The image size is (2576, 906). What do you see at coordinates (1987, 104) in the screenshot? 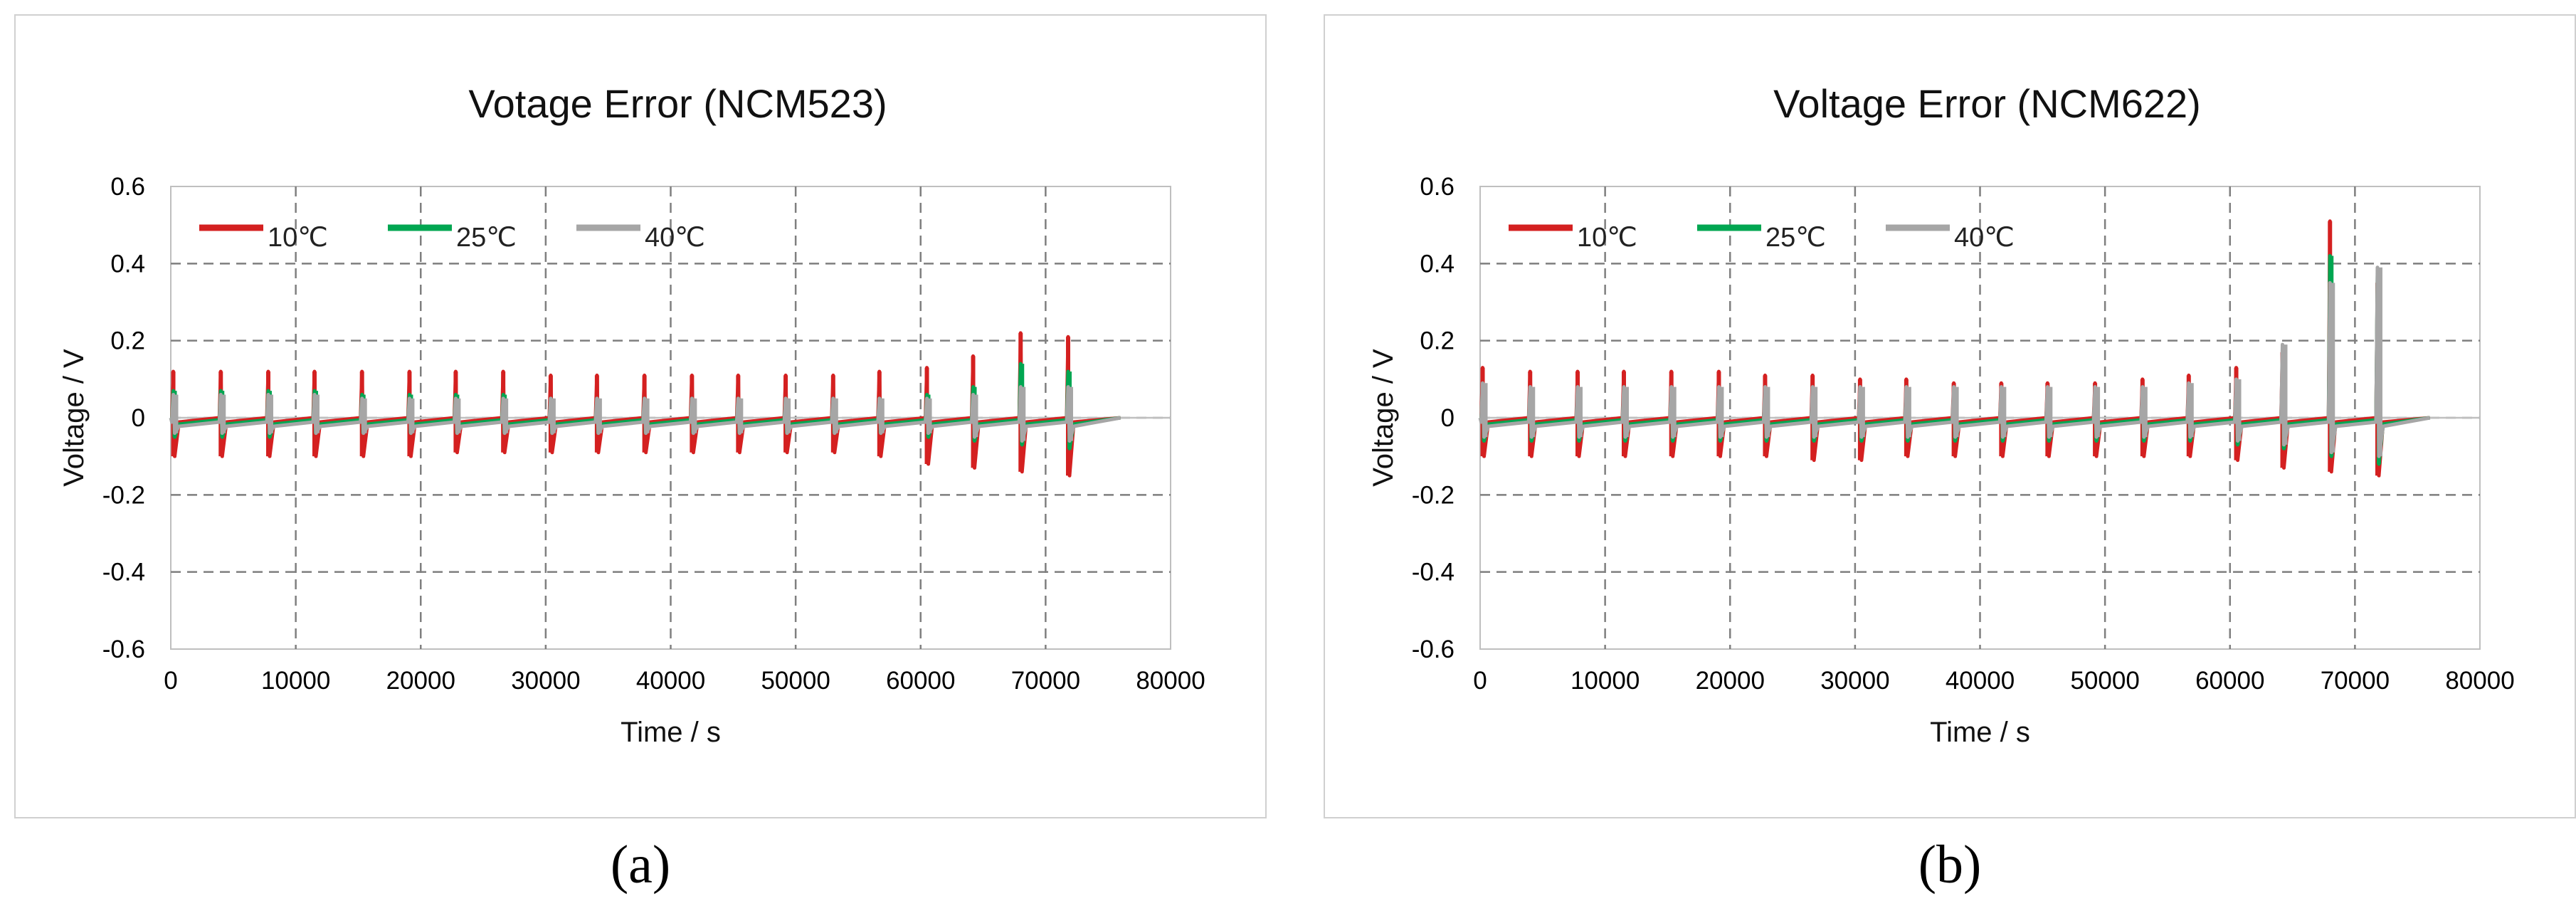
I see `chart-title: Voltage Error (NCM622)` at bounding box center [1987, 104].